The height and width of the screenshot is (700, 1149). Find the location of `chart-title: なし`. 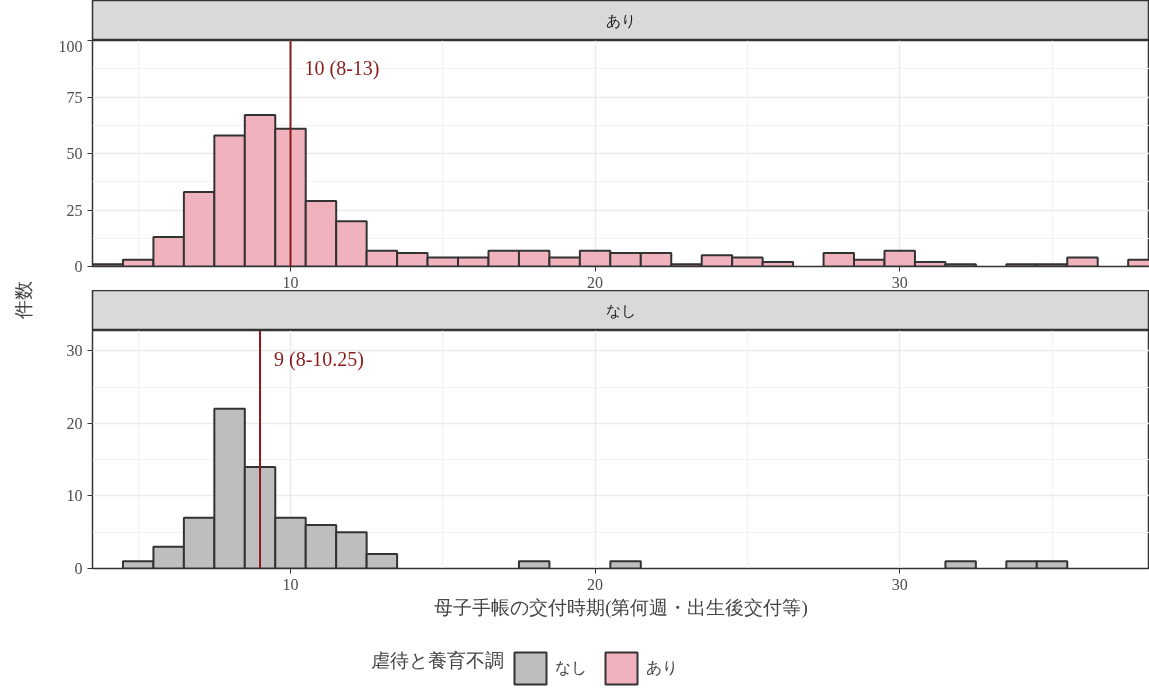

chart-title: なし is located at coordinates (621, 310).